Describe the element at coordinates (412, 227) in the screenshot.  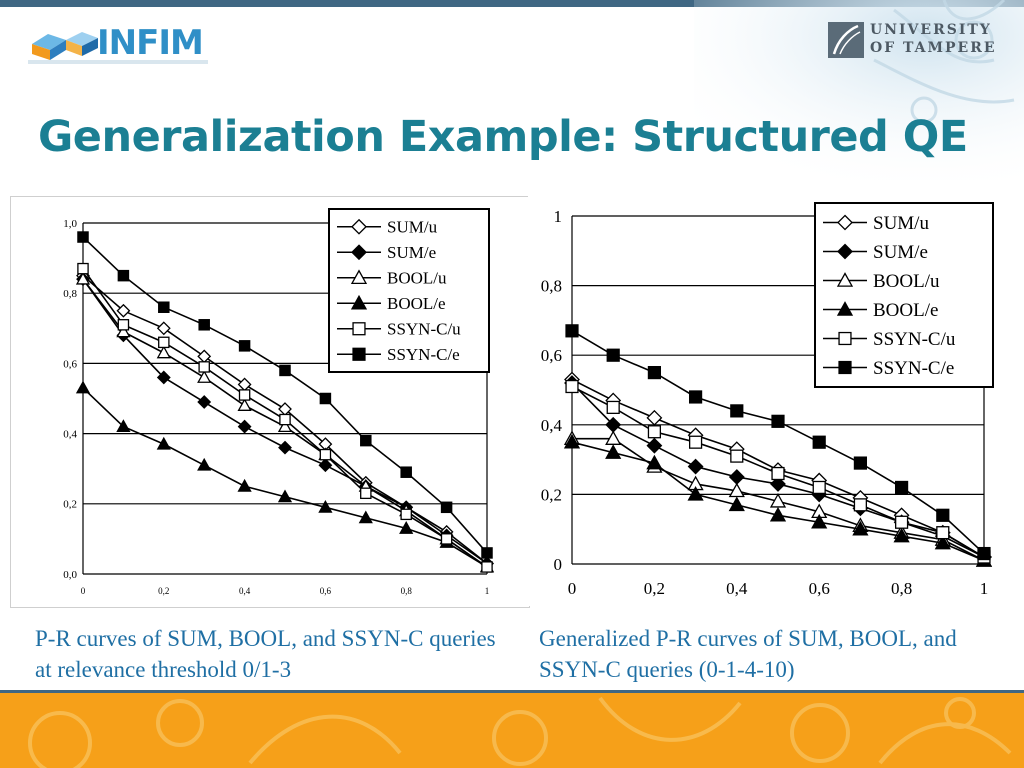
I see `legend-label: SUM/u` at that location.